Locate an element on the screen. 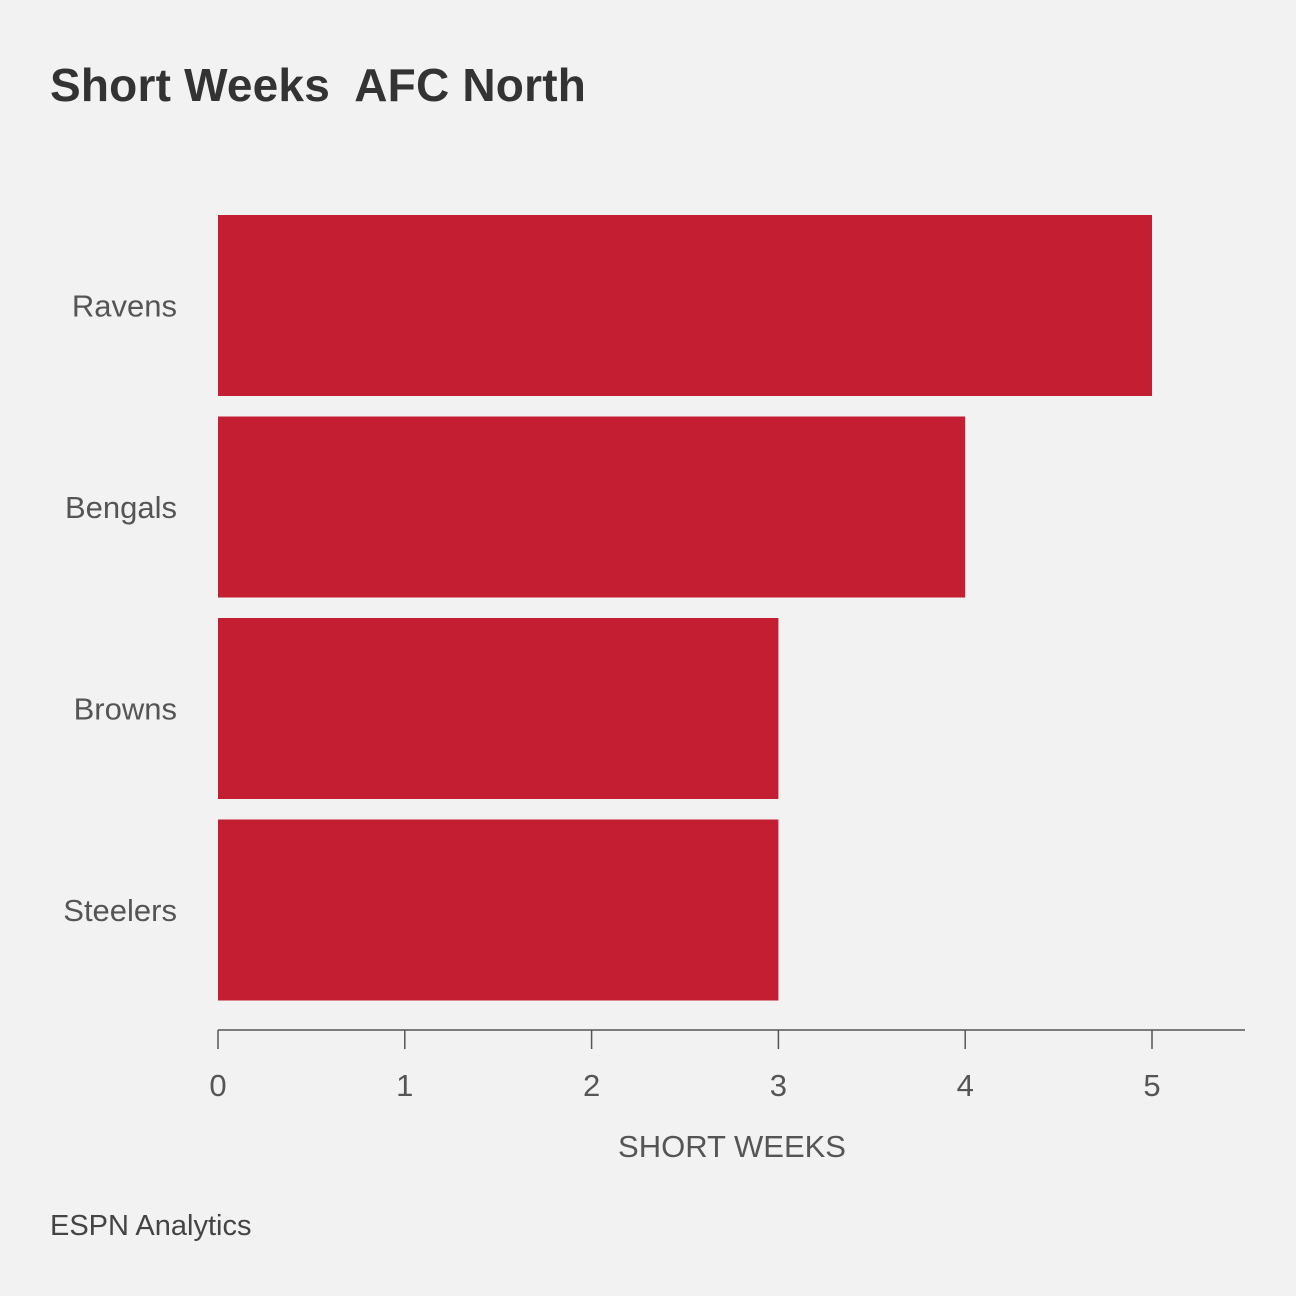 The height and width of the screenshot is (1296, 1296). bar-bengals is located at coordinates (592, 507).